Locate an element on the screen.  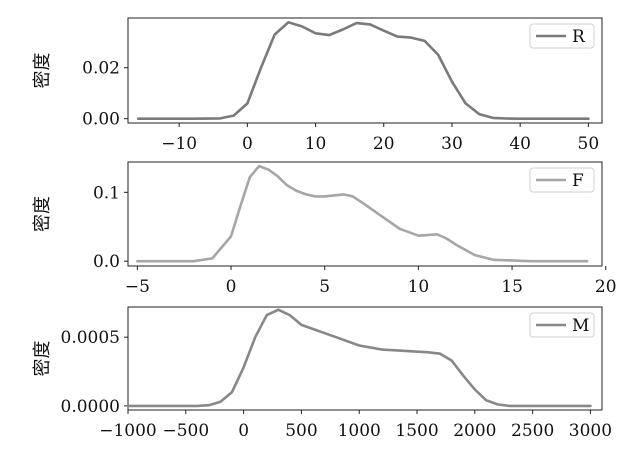
y-tick-label: 0.1 is located at coordinates (106, 193).